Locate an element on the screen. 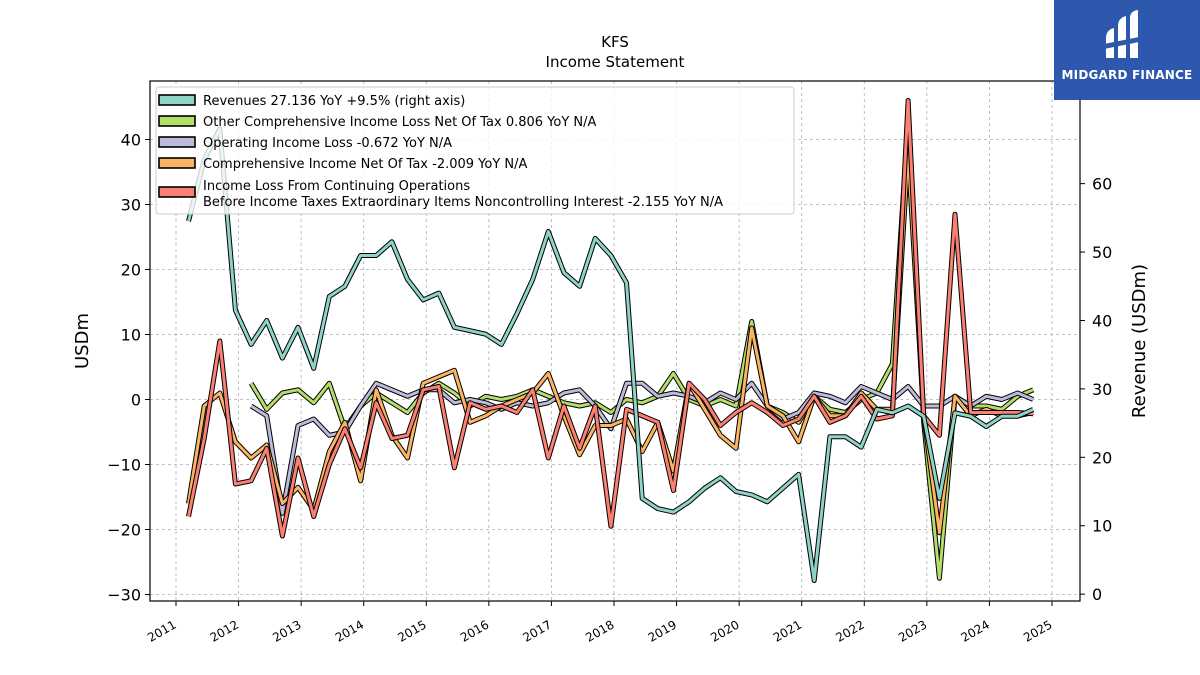 The width and height of the screenshot is (1200, 675). y-right-tick-label: 10 is located at coordinates (1102, 526).